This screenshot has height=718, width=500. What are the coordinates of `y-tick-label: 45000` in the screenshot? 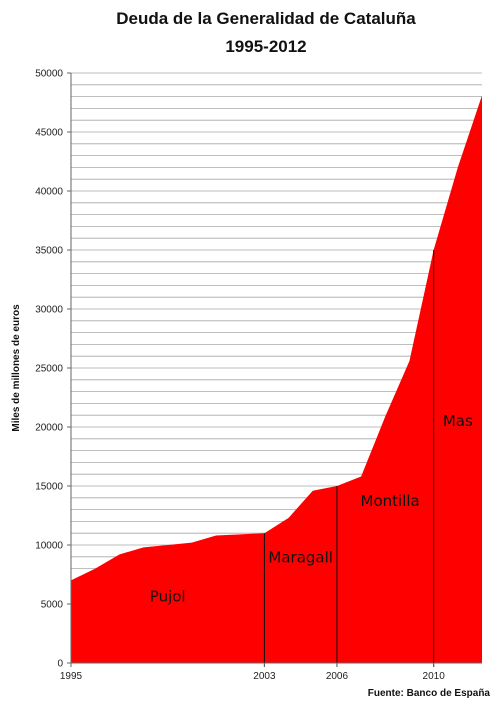 It's located at (49, 133).